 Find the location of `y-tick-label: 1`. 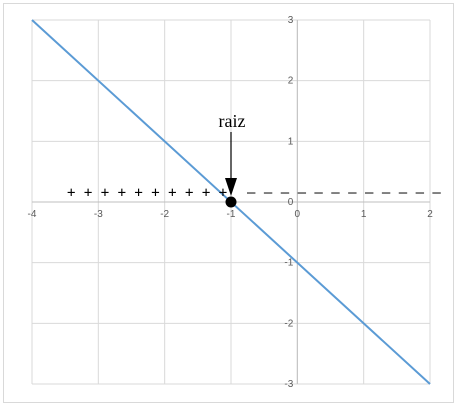

y-tick-label: 1 is located at coordinates (291, 141).